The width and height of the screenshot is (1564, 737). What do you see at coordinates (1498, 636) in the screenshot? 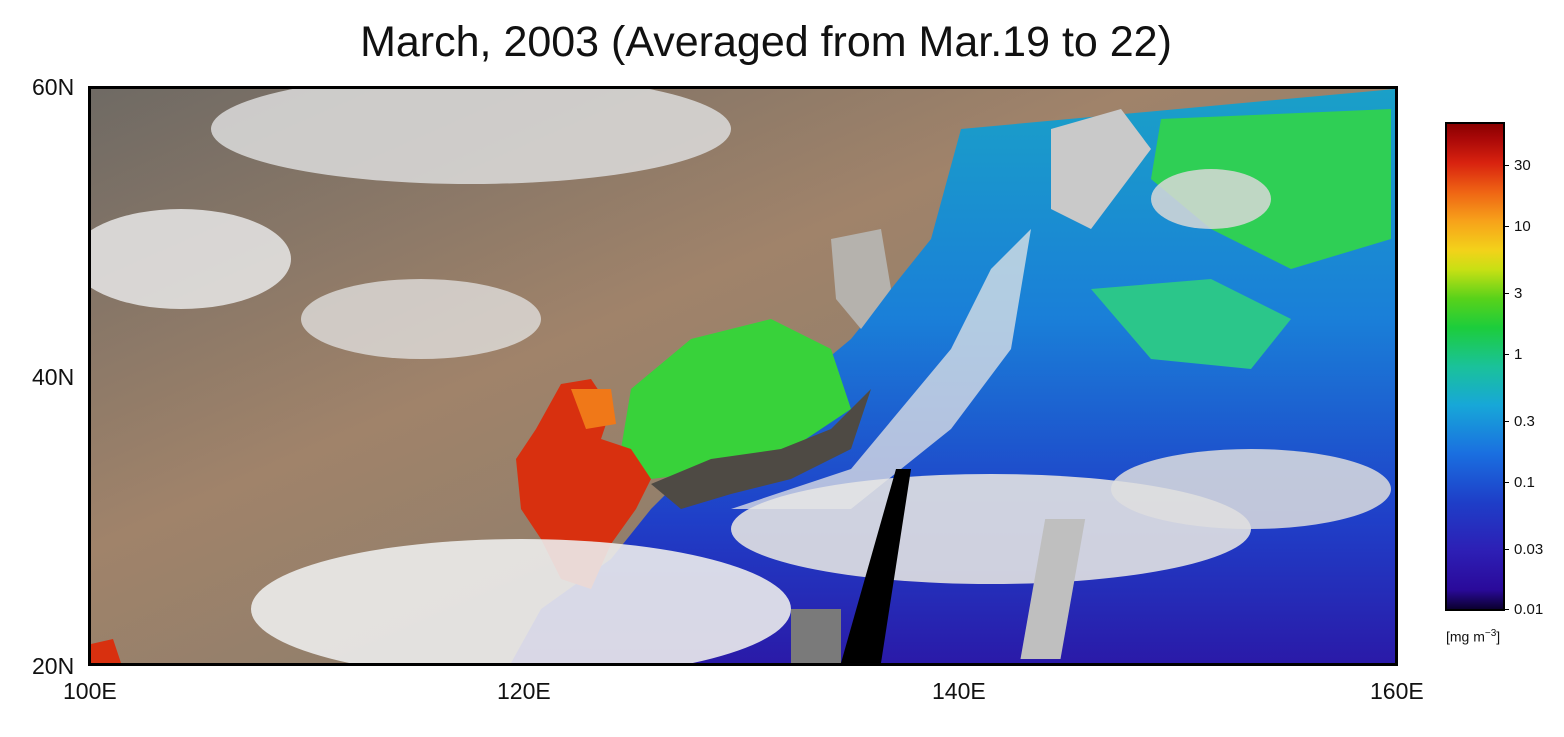
I see `colorbar-unit-suffix: ]` at bounding box center [1498, 636].